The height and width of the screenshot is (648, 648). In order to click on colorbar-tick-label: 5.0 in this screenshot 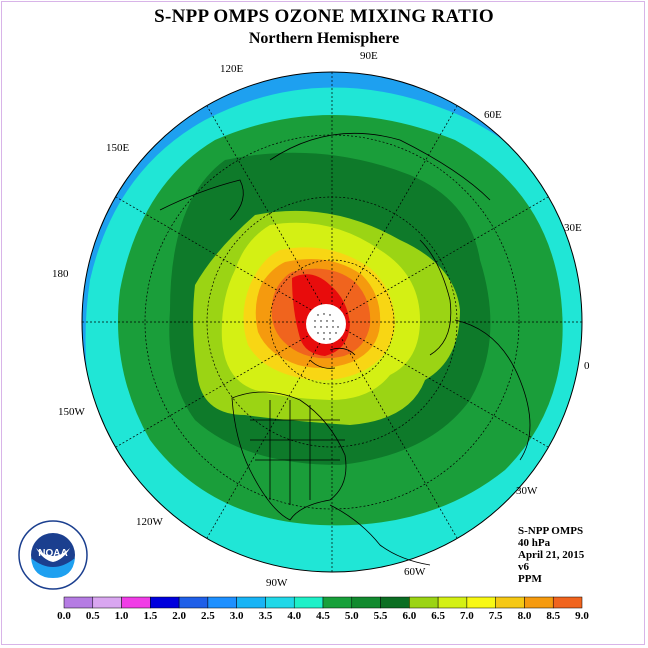, I will do `click(351, 616)`.